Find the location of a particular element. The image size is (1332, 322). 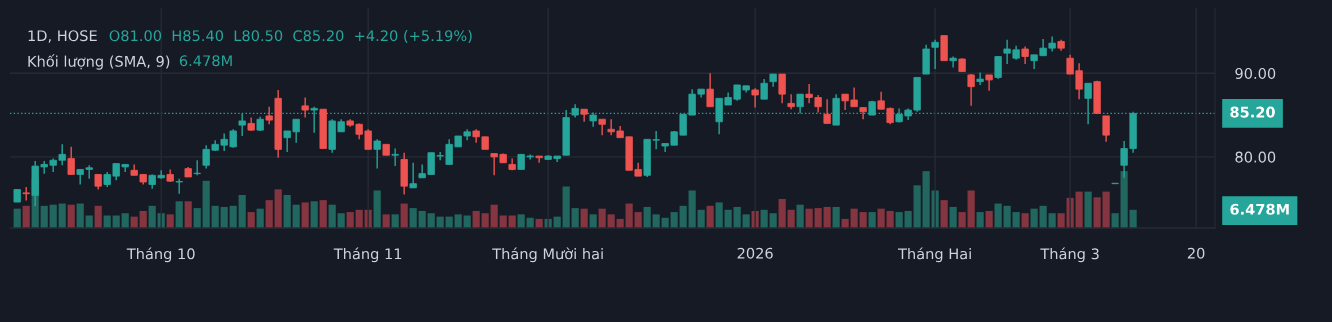

x-tick-label: Tháng 11 is located at coordinates (367, 255).